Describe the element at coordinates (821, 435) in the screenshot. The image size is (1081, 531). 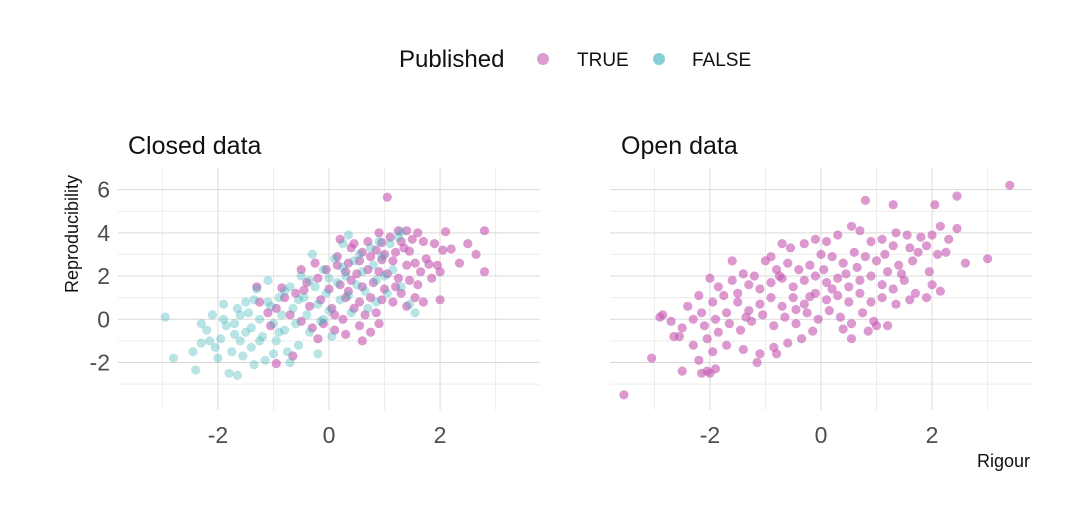
I see `x-tick-label: 0` at that location.